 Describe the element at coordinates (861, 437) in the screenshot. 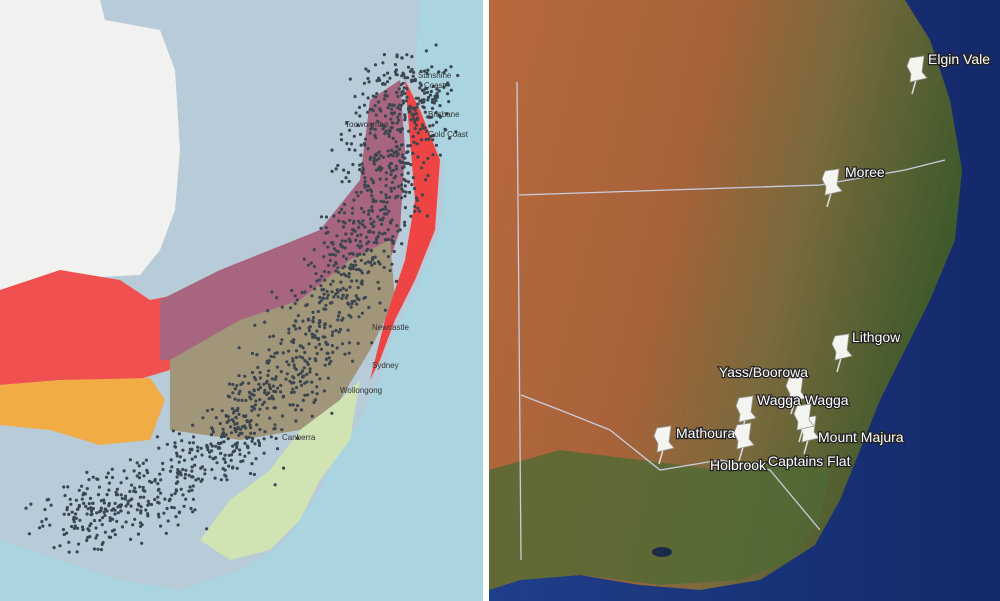

I see `pin-label: Mount Majura` at that location.